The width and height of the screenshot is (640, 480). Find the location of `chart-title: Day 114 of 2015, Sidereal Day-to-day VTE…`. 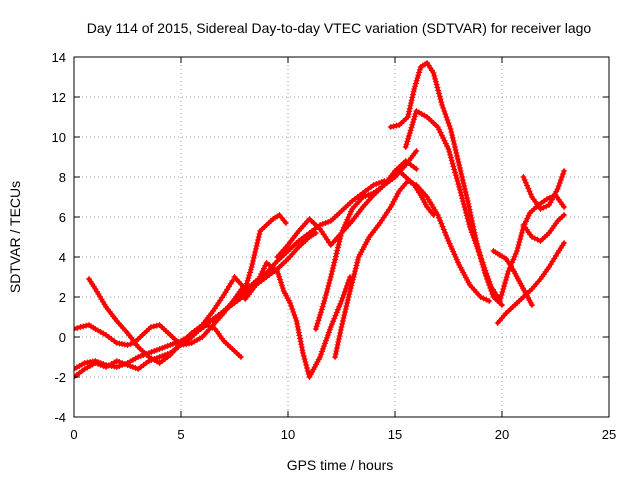

chart-title: Day 114 of 2015, Sidereal Day-to-day VTE… is located at coordinates (339, 28).